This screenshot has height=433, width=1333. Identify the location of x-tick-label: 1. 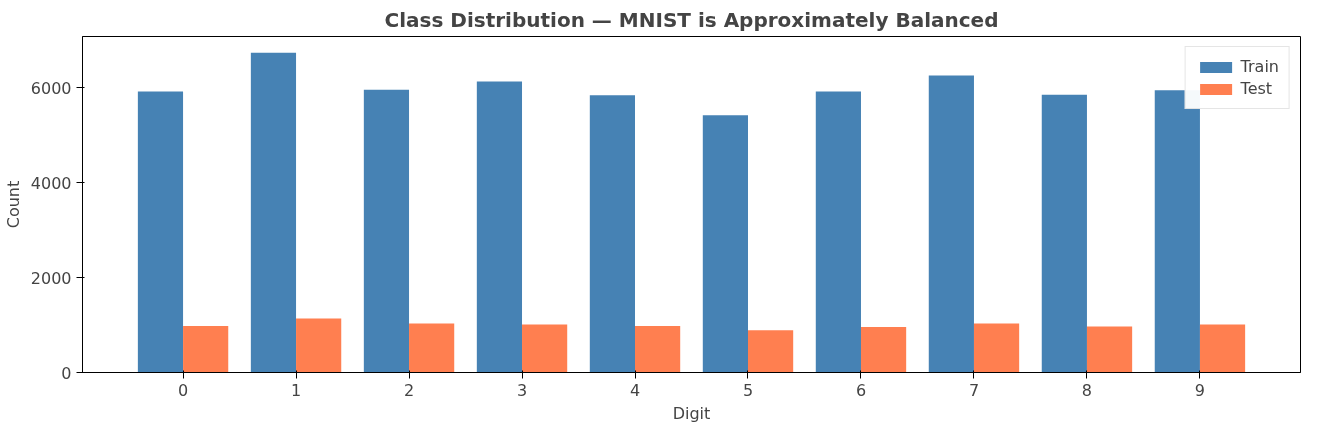
(296, 390).